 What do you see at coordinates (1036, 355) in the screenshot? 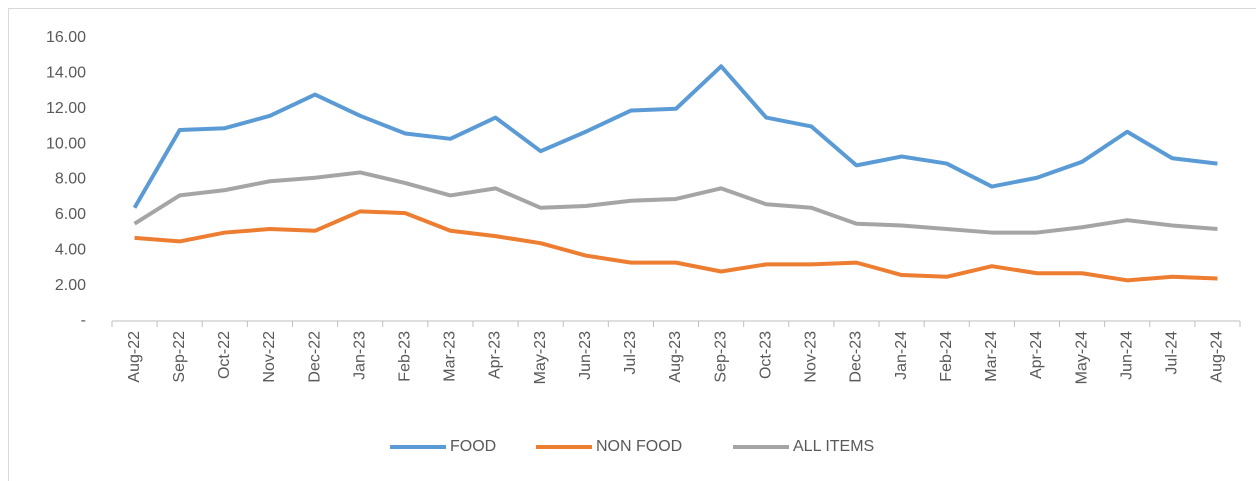
I see `x-tick-label: Apr-24` at bounding box center [1036, 355].